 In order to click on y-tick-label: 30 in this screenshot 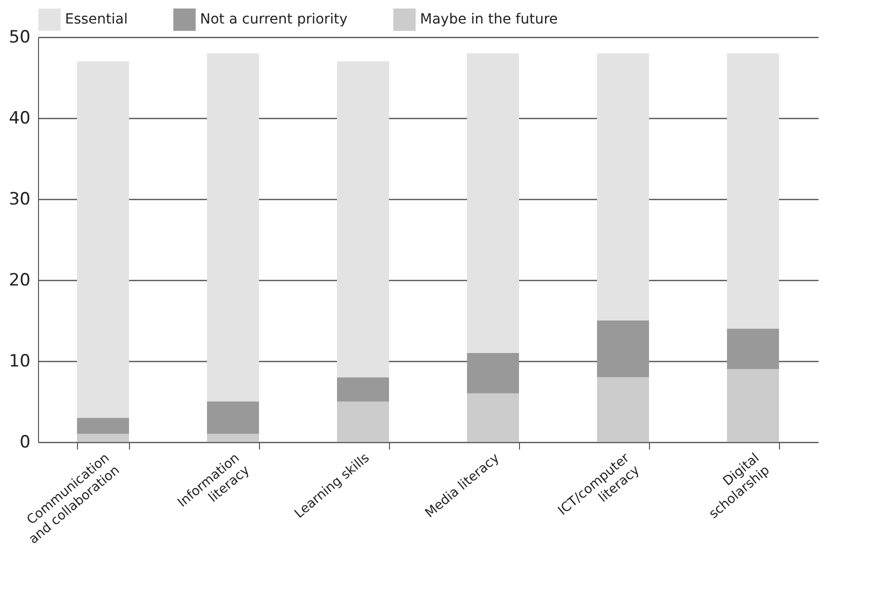, I will do `click(19, 200)`.